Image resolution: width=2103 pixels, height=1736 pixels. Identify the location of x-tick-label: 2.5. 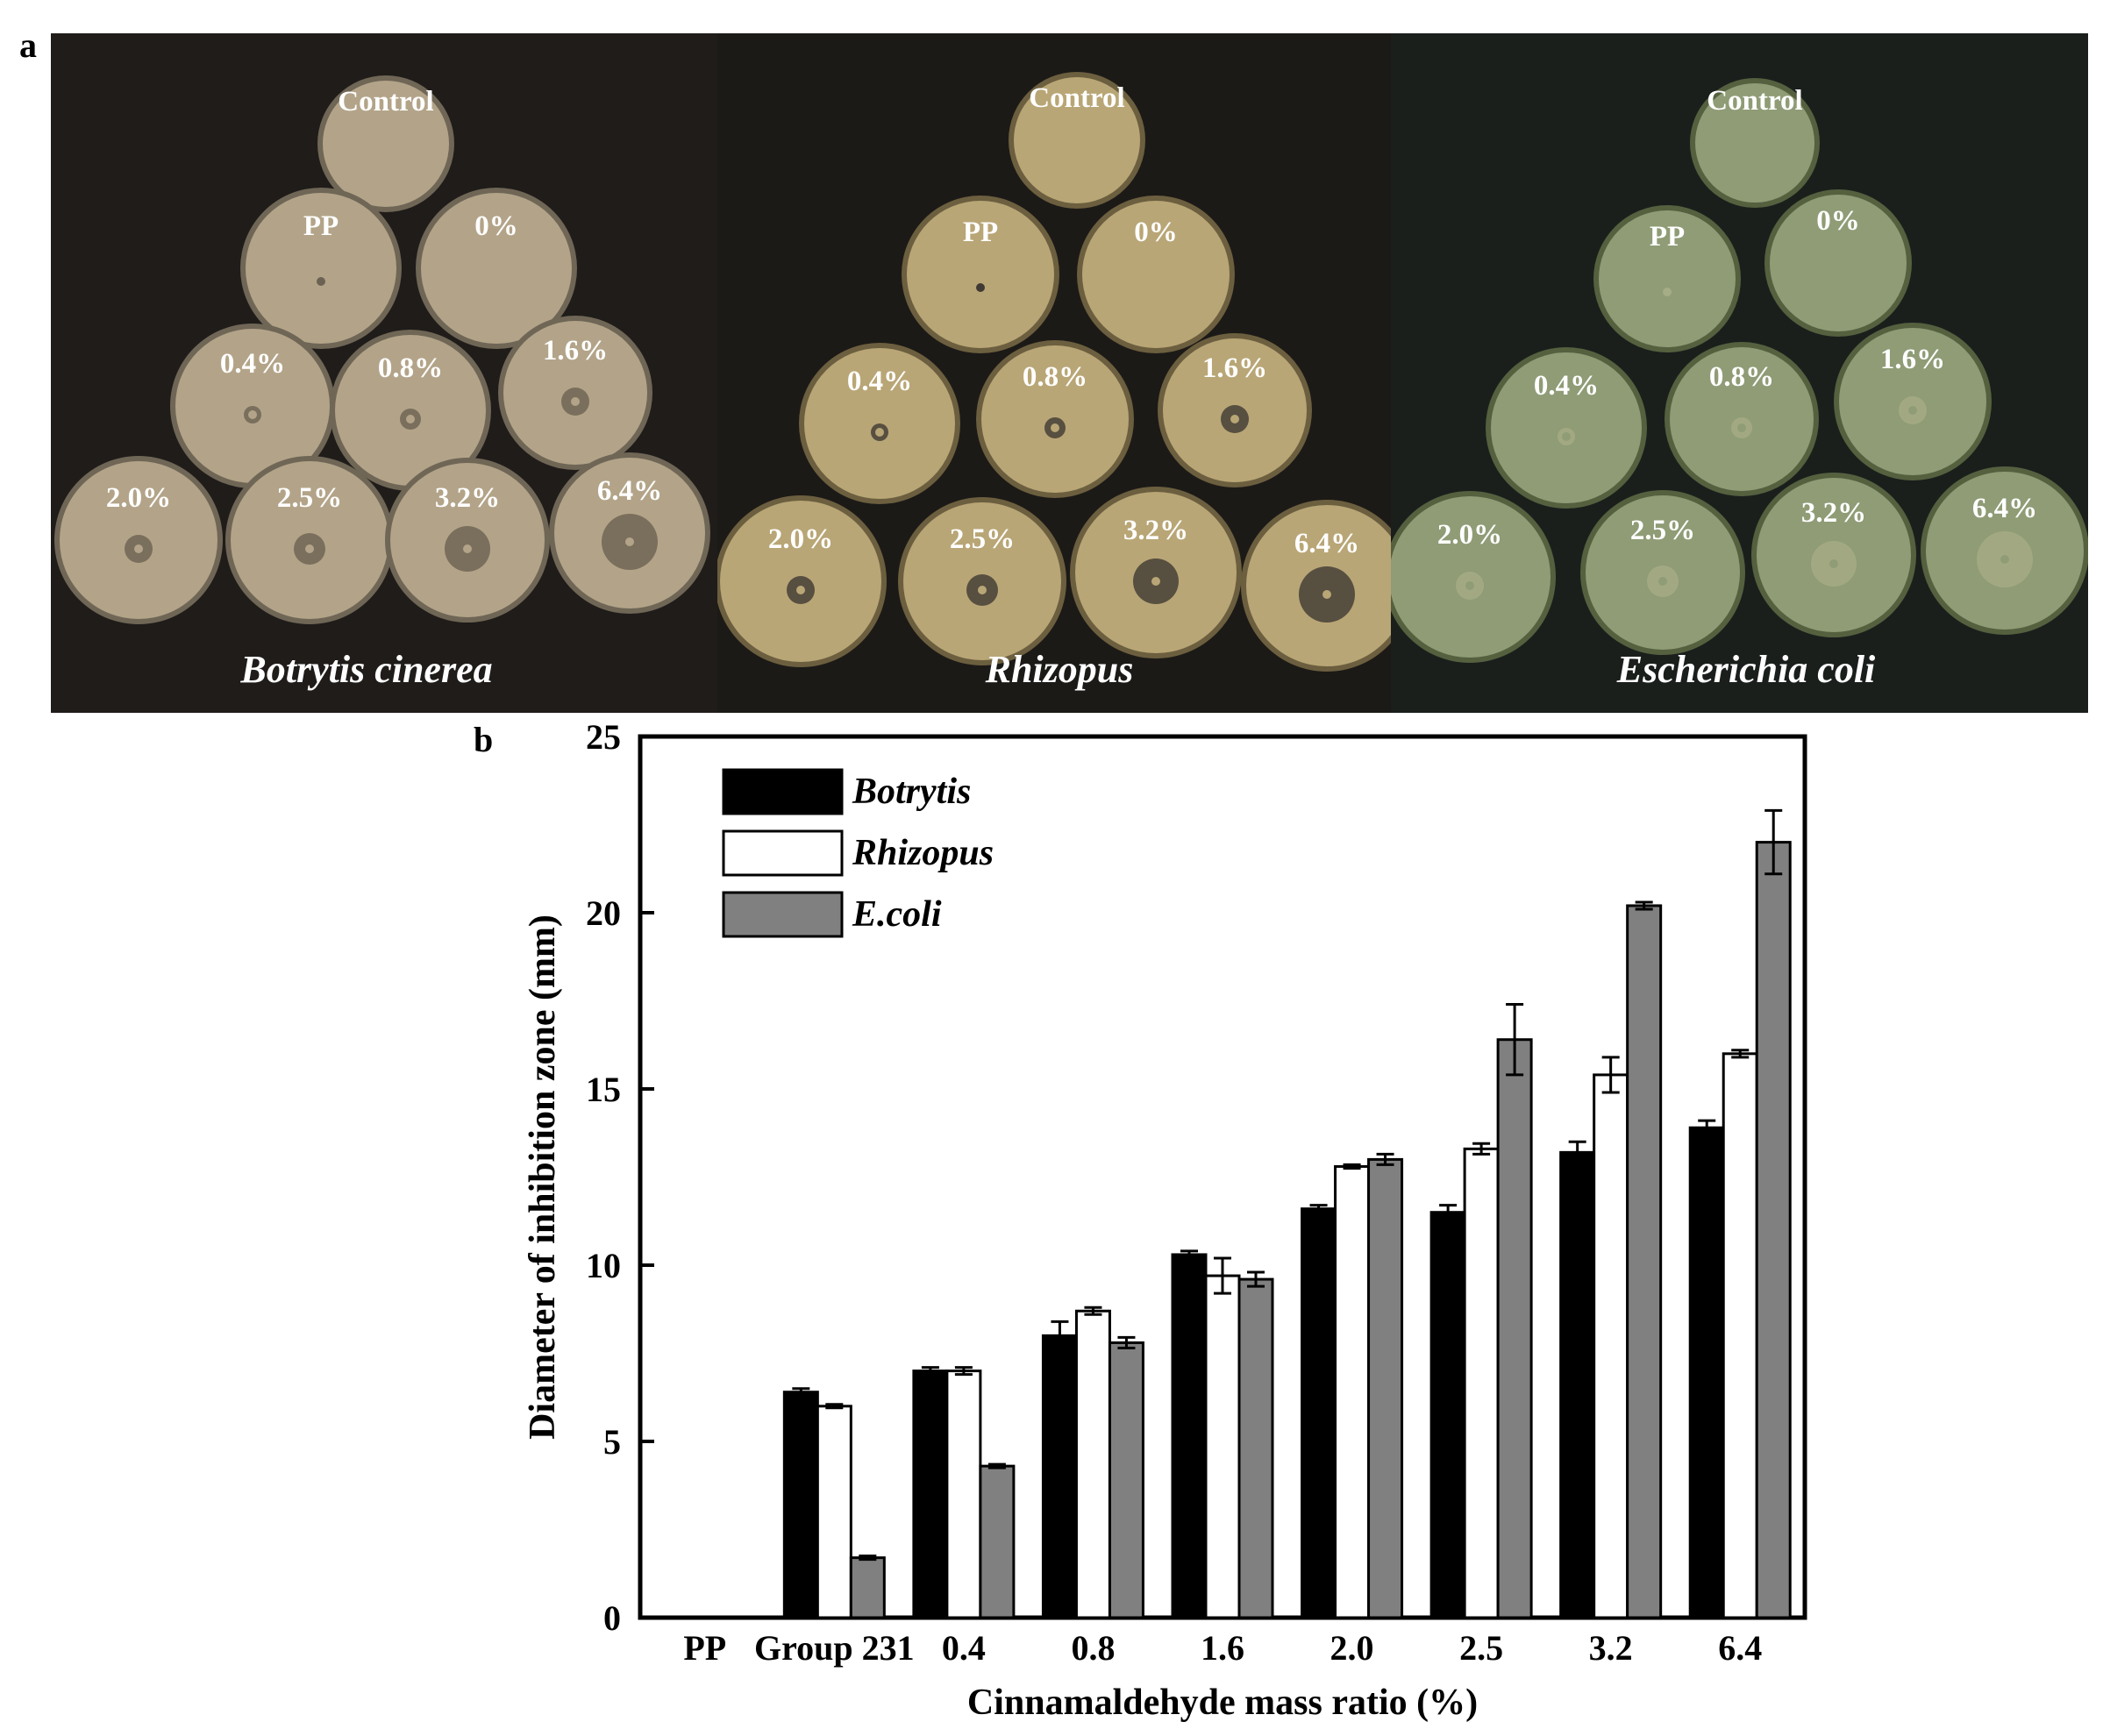
(1481, 1648).